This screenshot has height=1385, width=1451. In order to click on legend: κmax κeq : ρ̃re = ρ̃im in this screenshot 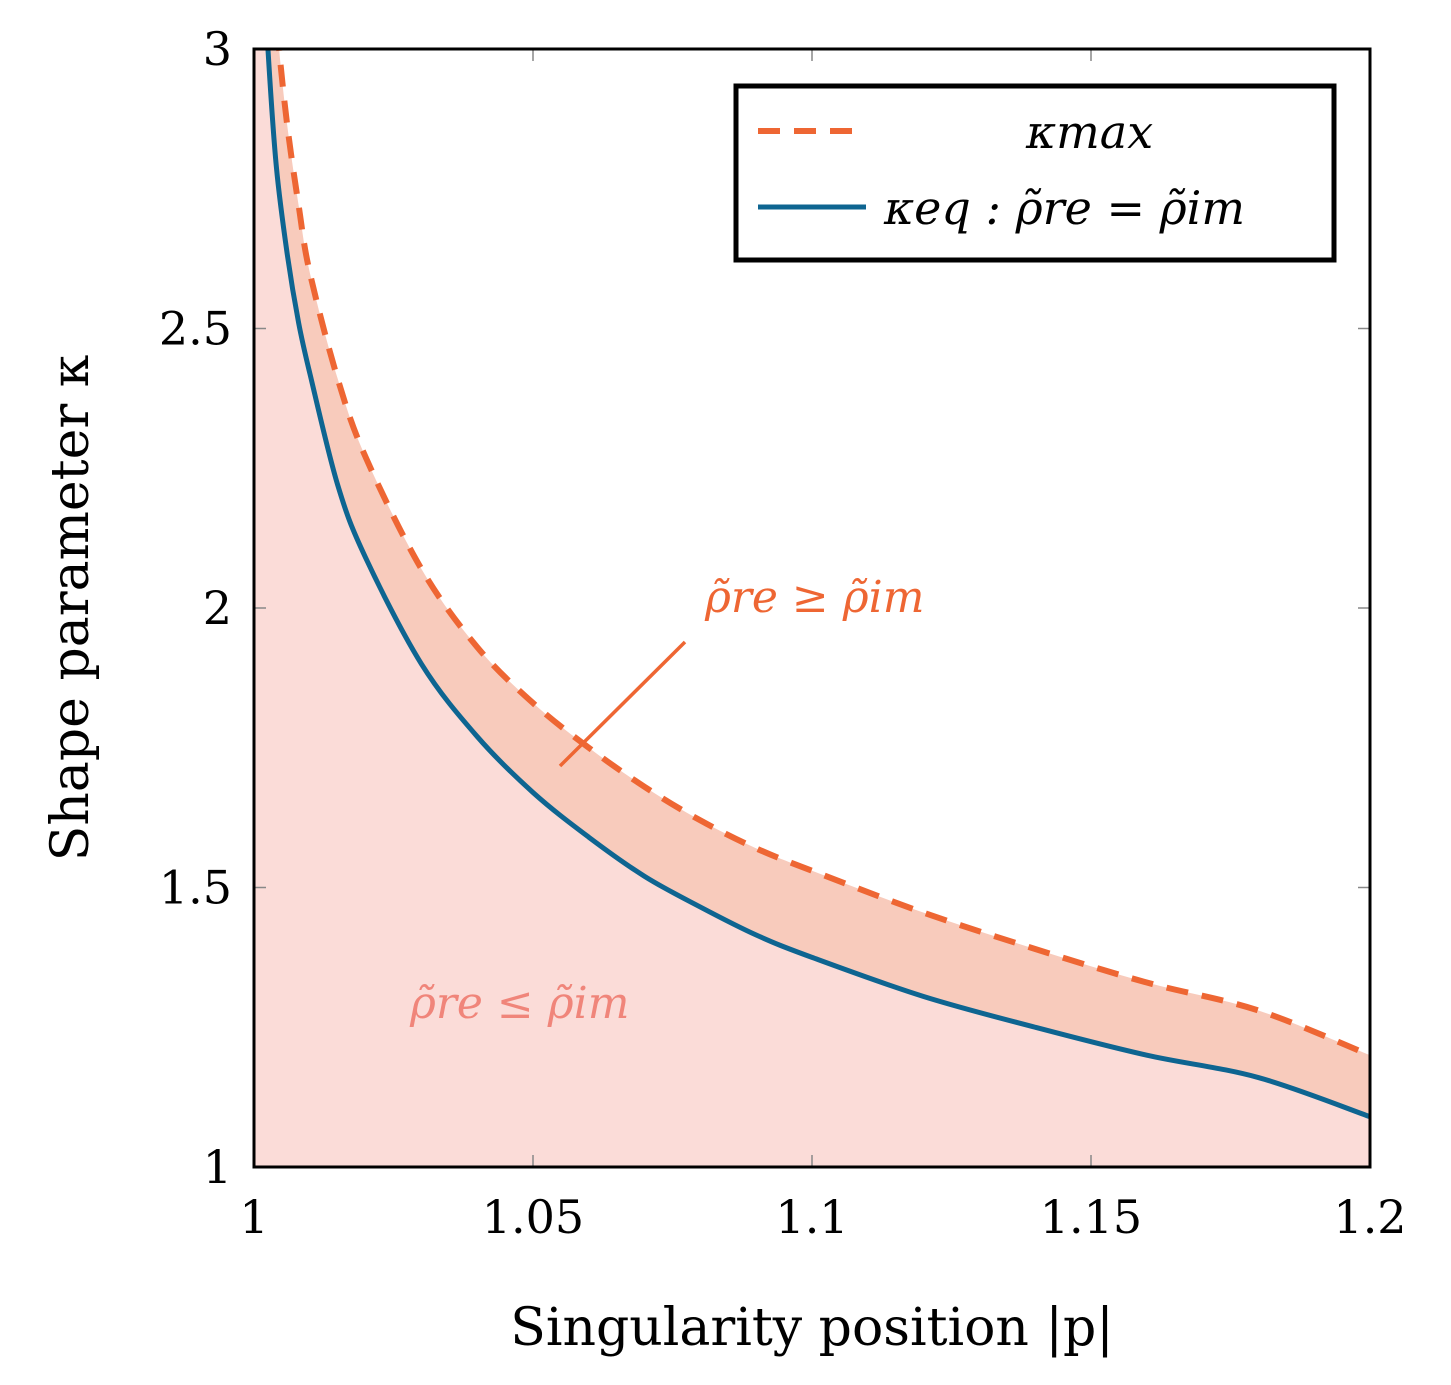, I will do `click(1035, 173)`.